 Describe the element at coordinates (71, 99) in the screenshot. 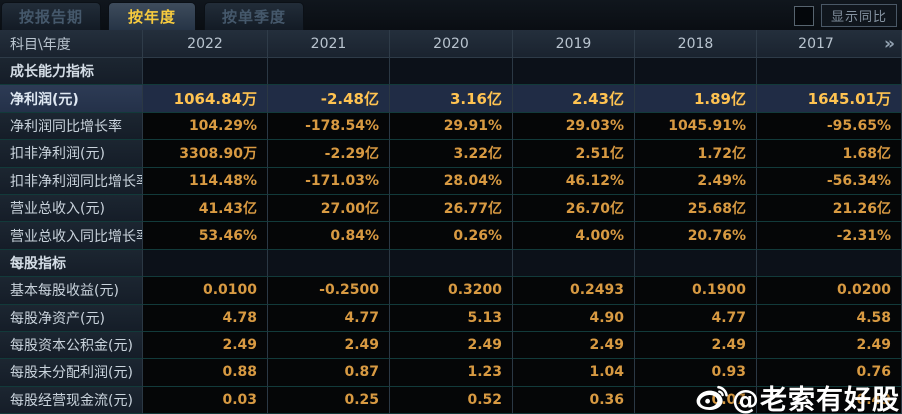

I see `row-label: 净利润(元)` at that location.